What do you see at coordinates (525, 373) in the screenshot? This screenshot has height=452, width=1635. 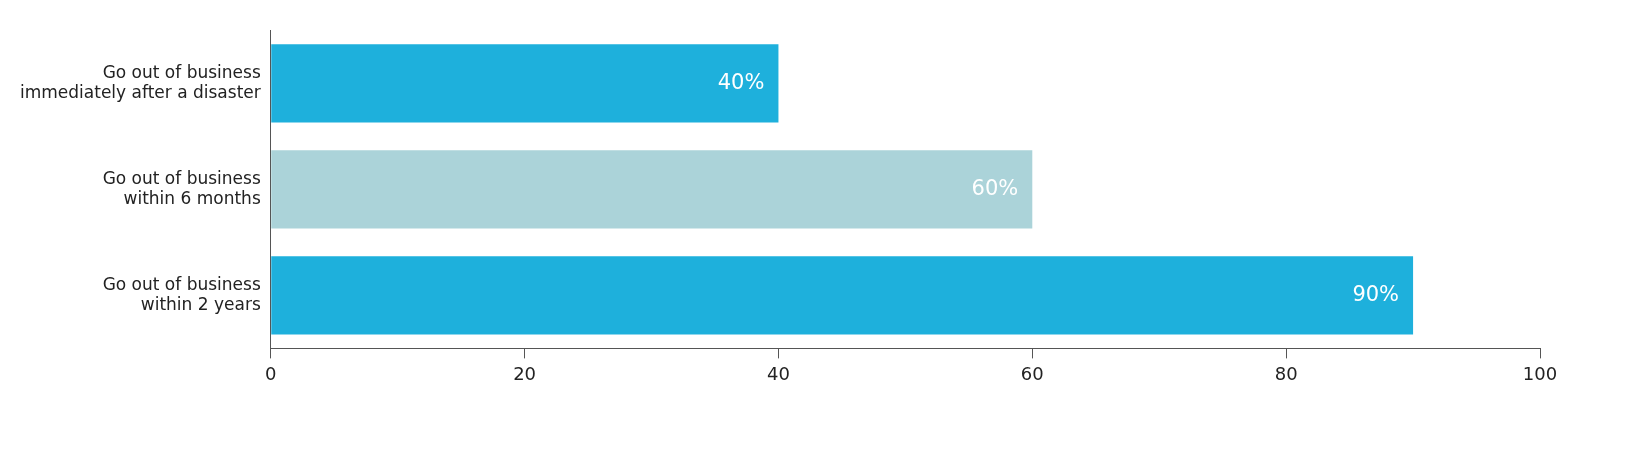 I see `x-tick-label: 20` at bounding box center [525, 373].